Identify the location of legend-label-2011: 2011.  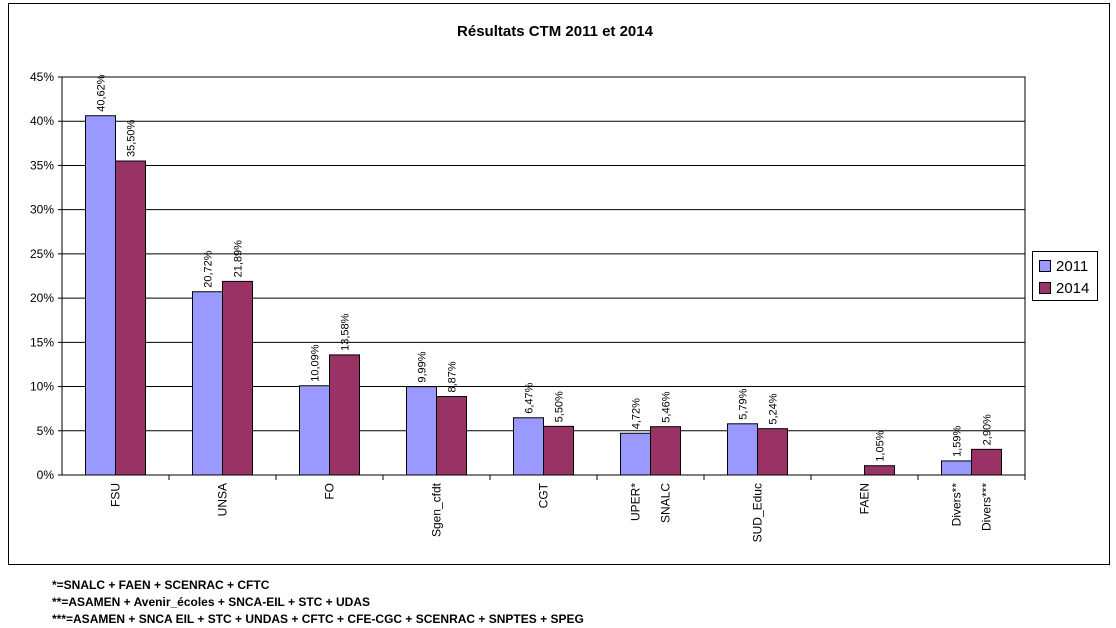
(1072, 266).